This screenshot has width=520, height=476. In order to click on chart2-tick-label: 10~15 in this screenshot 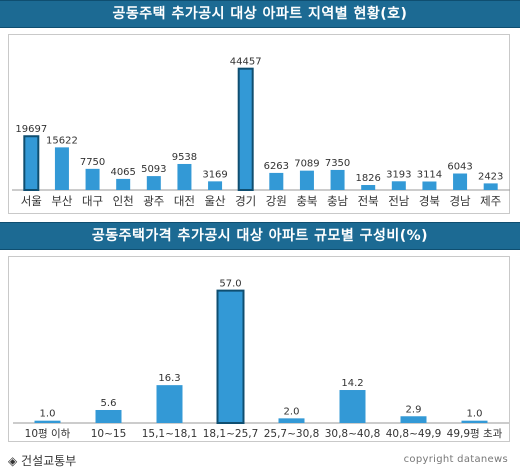, I will do `click(109, 434)`.